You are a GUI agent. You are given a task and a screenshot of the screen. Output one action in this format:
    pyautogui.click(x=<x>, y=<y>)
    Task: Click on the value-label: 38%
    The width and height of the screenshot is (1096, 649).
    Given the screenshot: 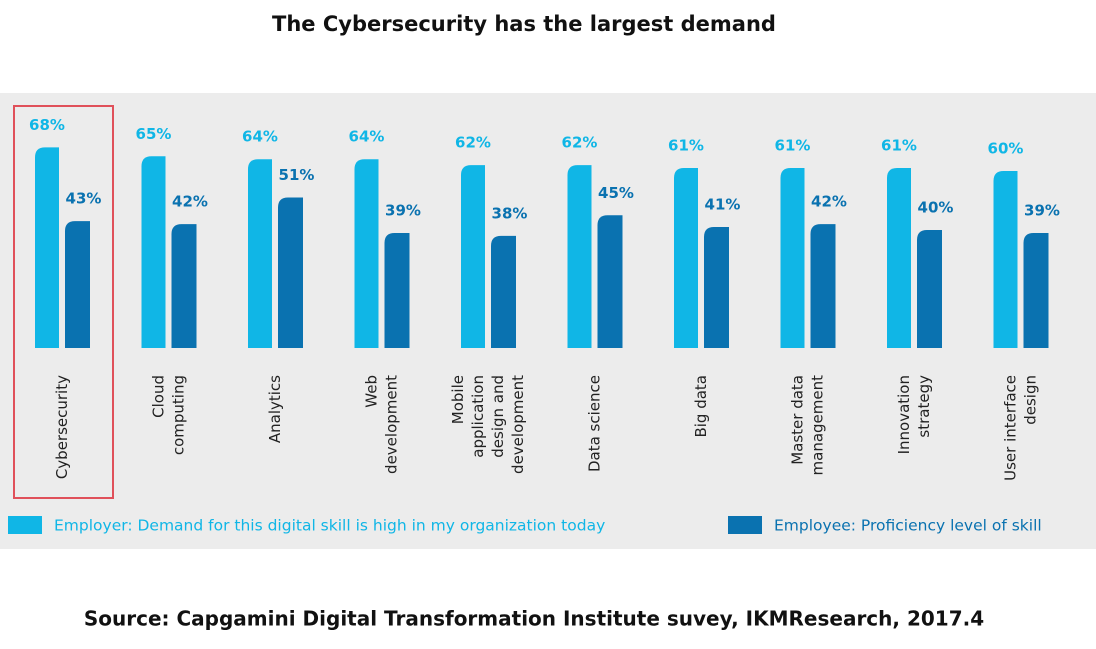 What is the action you would take?
    pyautogui.click(x=510, y=213)
    